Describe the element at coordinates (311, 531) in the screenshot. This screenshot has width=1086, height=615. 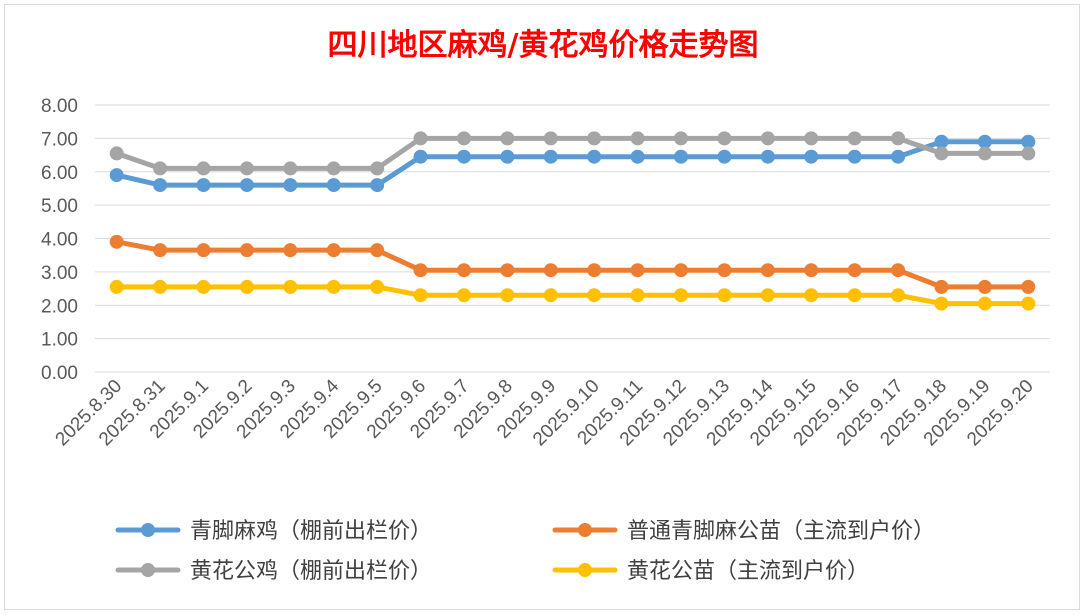
I see `legend-label: 青脚麻鸡（棚前出栏价）` at that location.